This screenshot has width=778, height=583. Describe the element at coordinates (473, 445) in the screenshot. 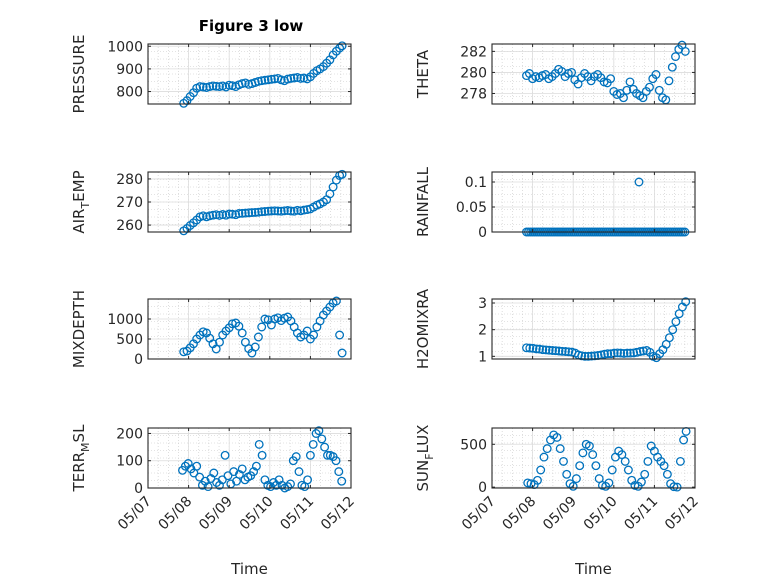

I see `y-tick-label: 500` at that location.